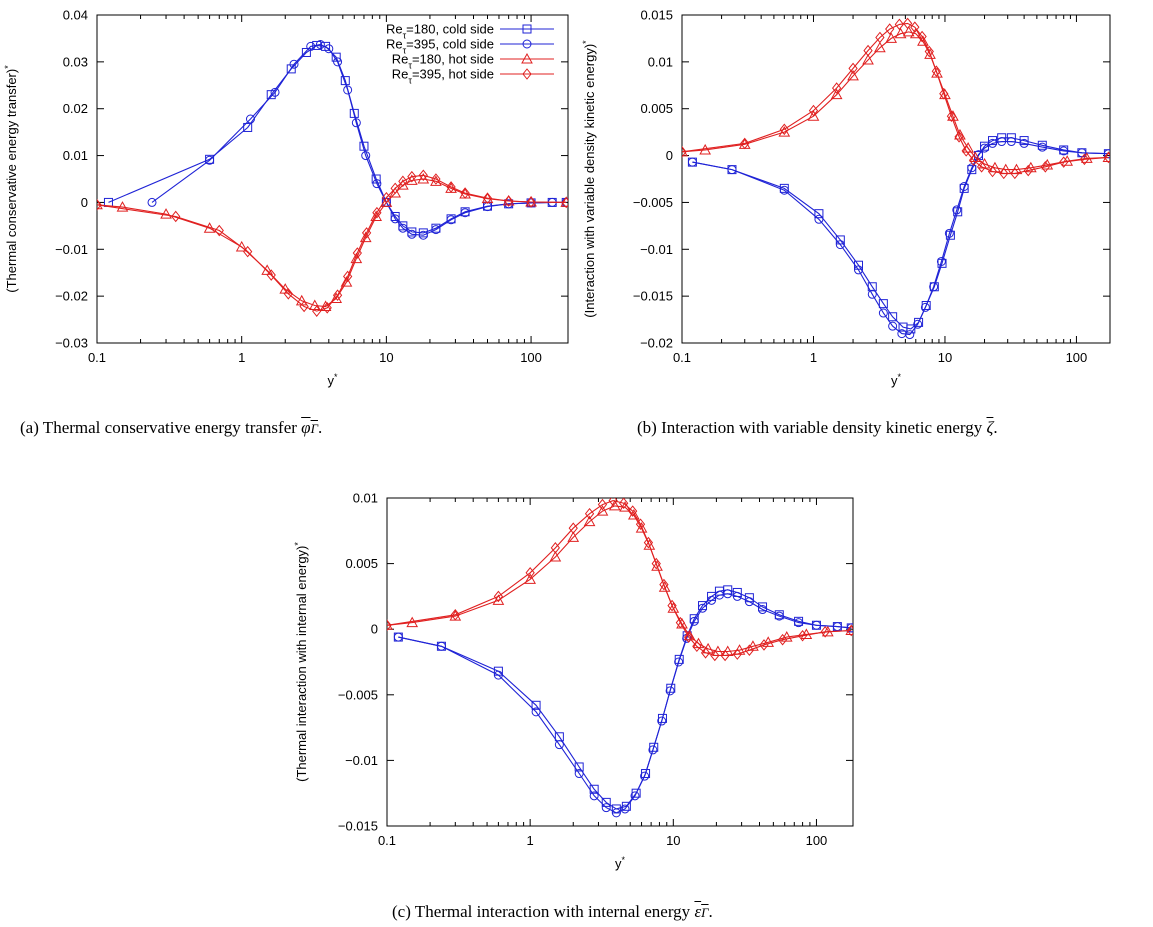 The height and width of the screenshot is (927, 1153). I want to click on y-tick-label: −0.005, so click(358, 694).